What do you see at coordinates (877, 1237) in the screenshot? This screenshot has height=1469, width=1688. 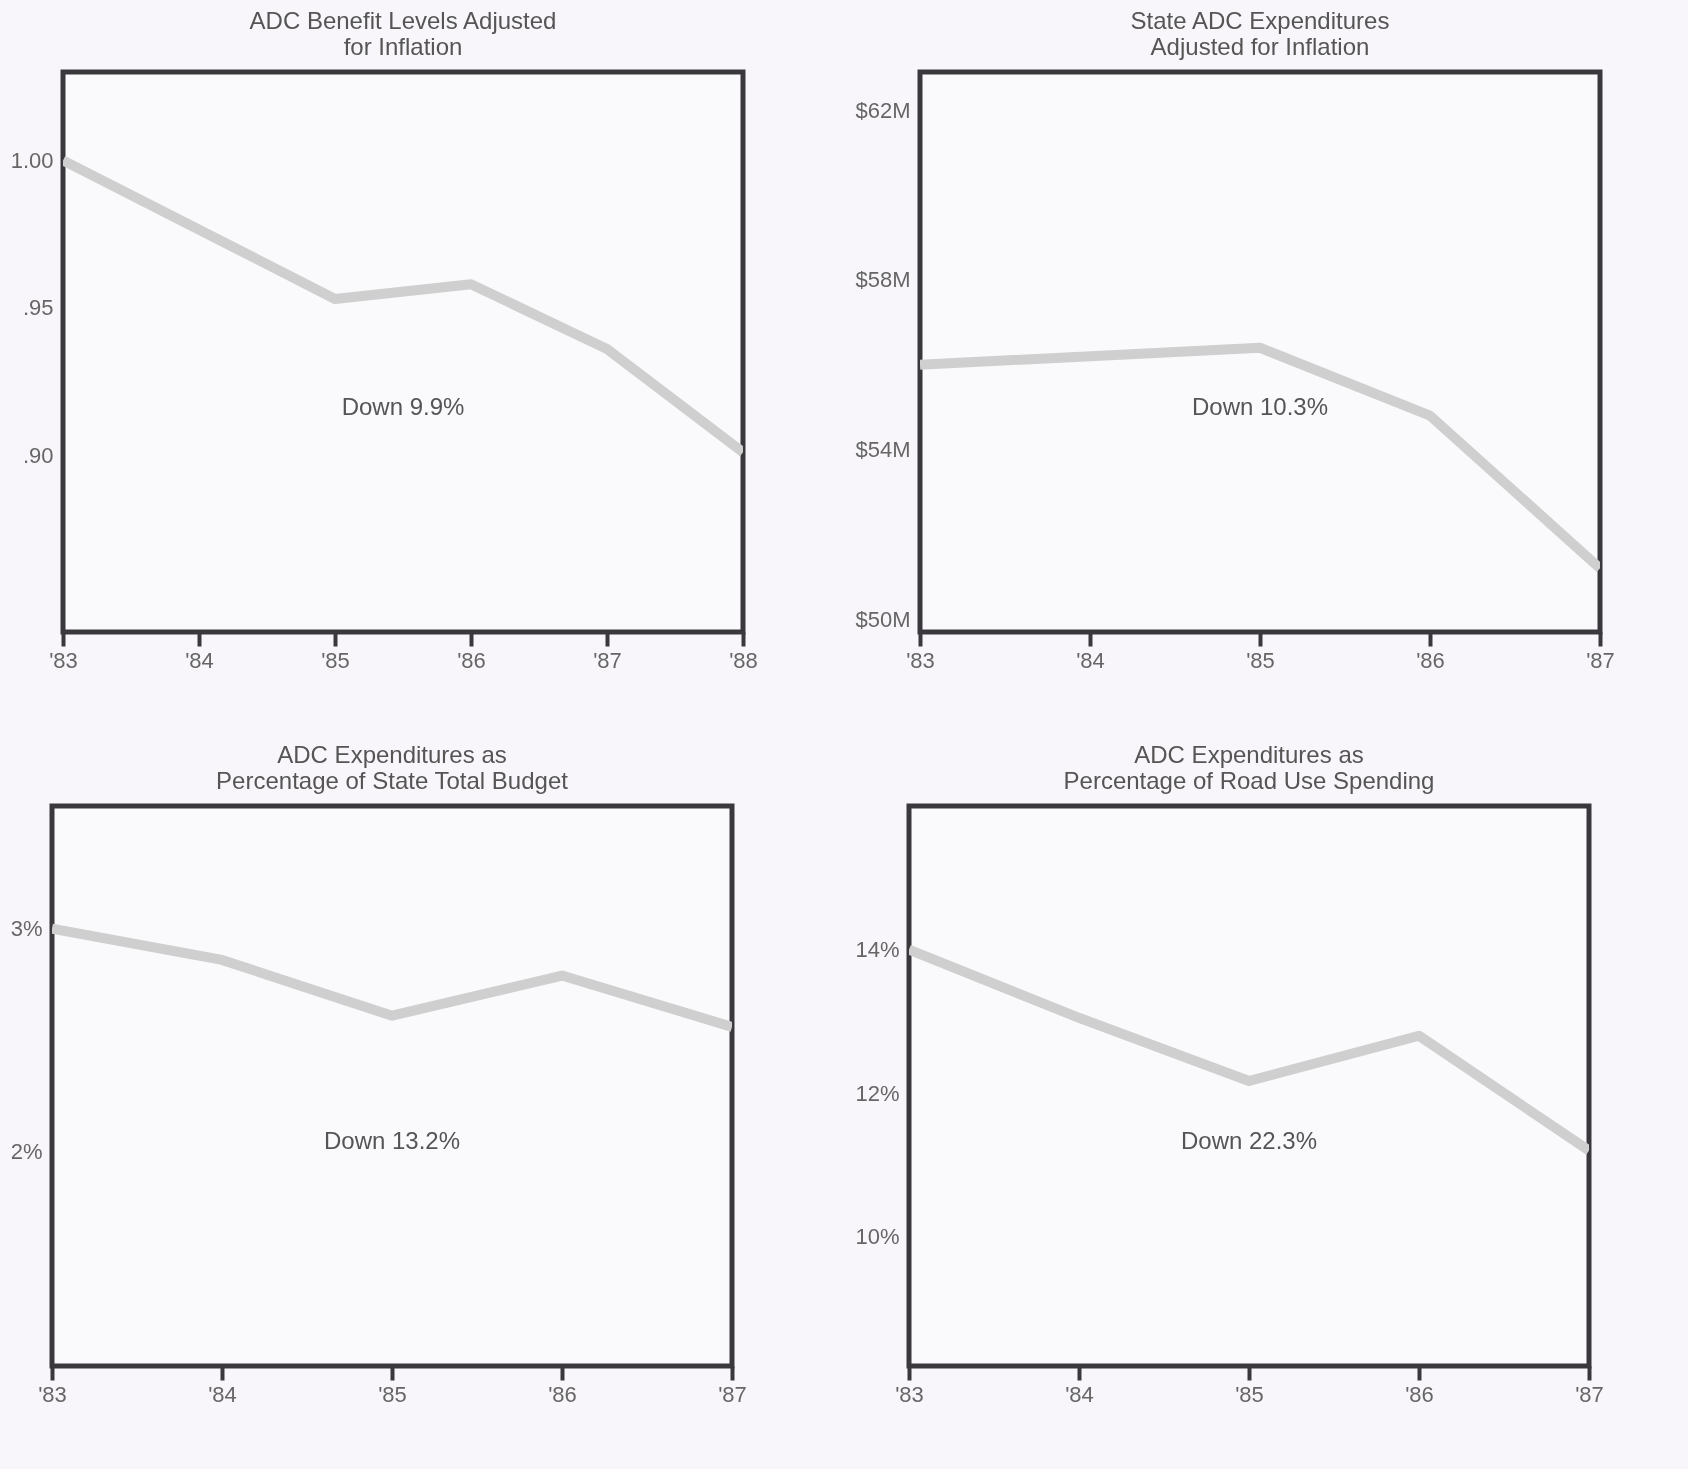 I see `y-tick-label: 10%` at bounding box center [877, 1237].